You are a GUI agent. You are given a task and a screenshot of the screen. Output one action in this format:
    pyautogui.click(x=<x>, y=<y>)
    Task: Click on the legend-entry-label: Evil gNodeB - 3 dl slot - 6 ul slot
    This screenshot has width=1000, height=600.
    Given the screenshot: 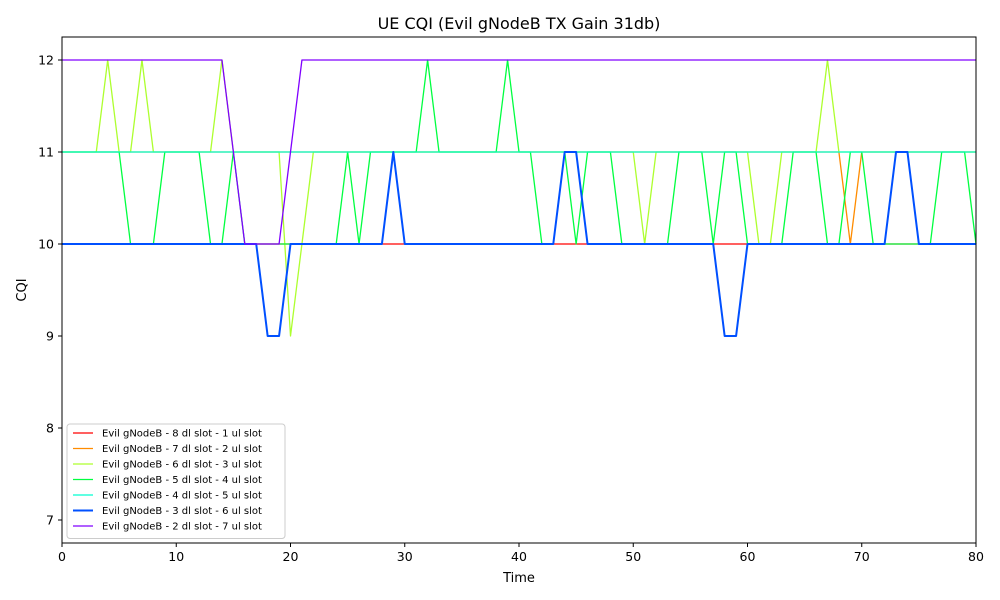 What is the action you would take?
    pyautogui.click(x=182, y=511)
    